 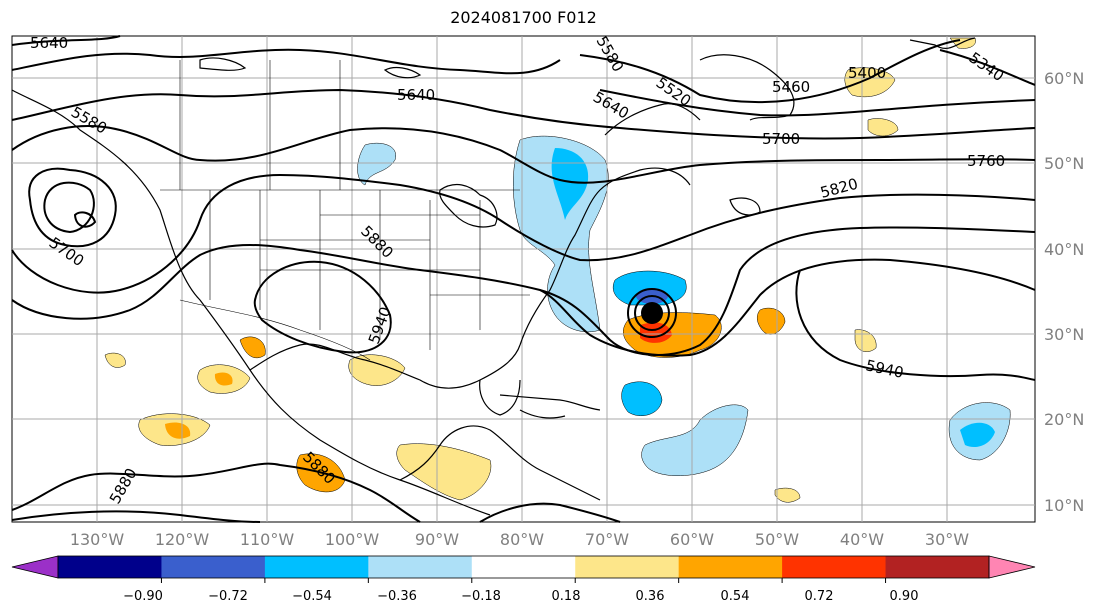 I want to click on colorbar-tick-label: 0.54, so click(x=735, y=596).